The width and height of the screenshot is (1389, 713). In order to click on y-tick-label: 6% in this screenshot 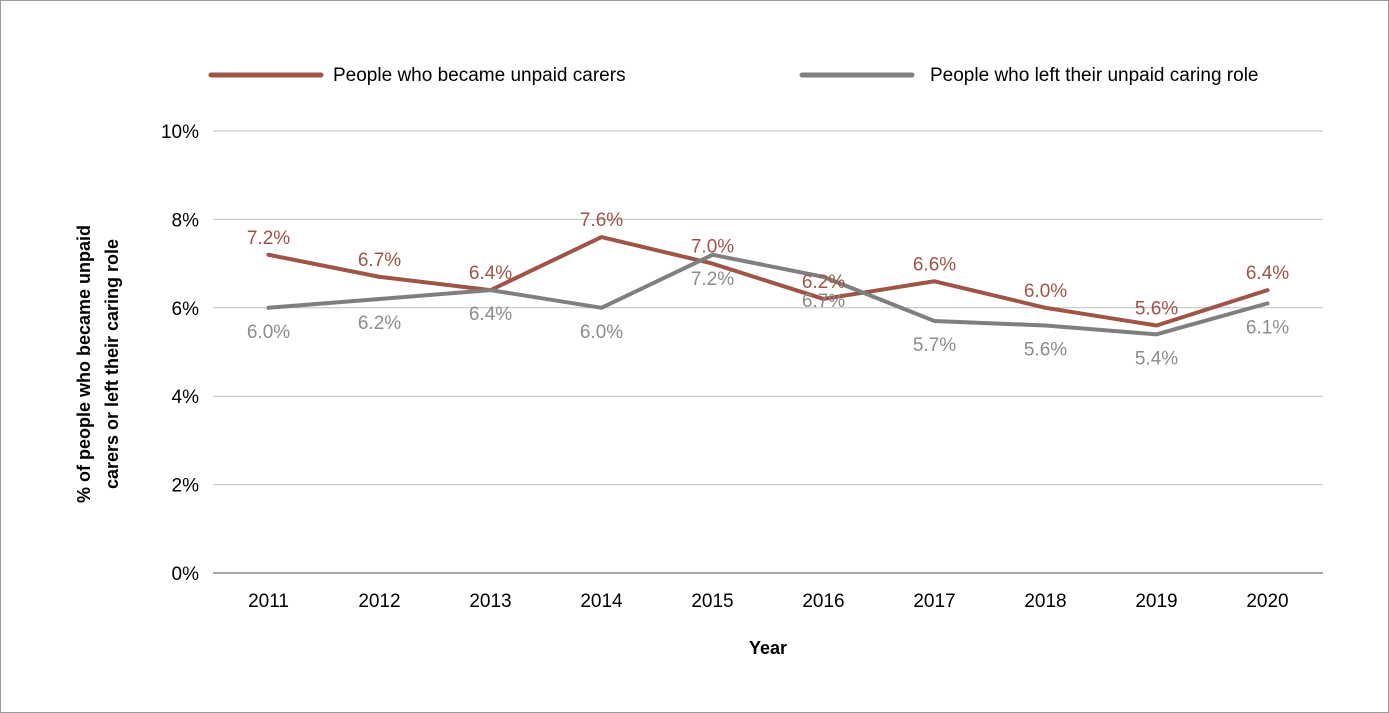, I will do `click(186, 309)`.